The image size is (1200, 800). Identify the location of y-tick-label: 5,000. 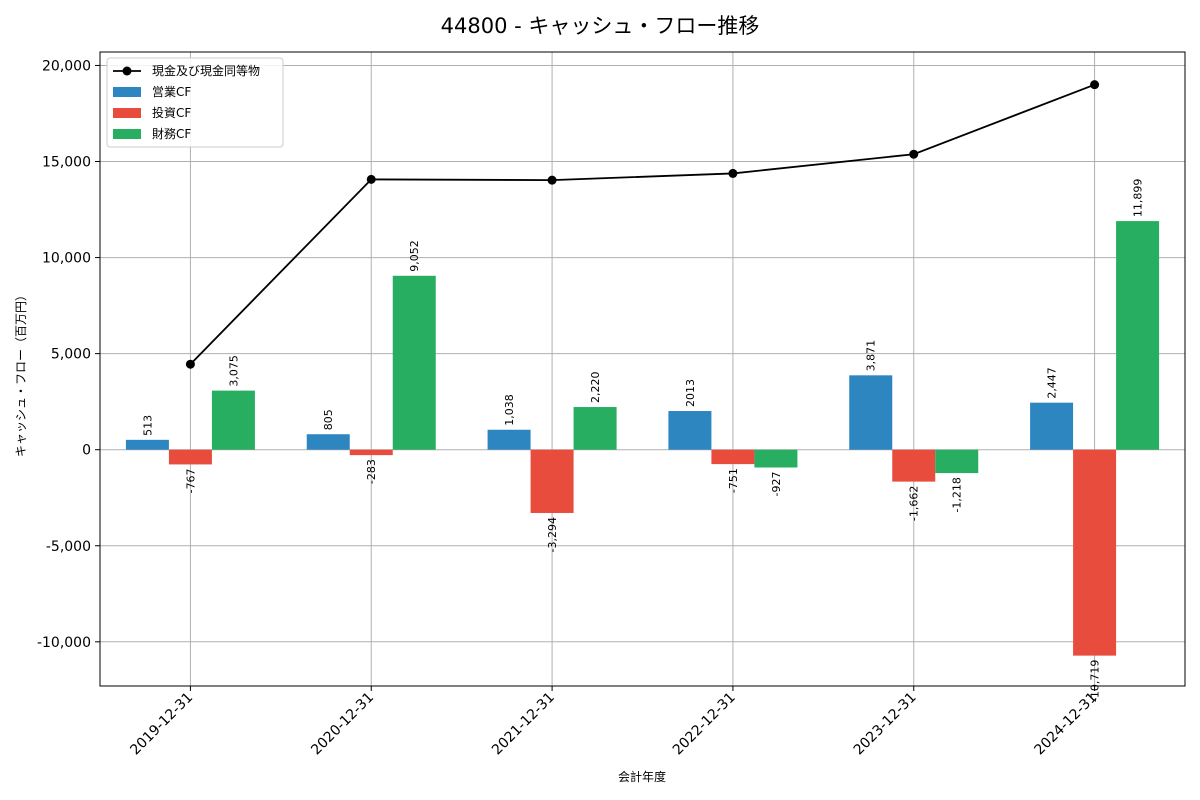
(71, 355).